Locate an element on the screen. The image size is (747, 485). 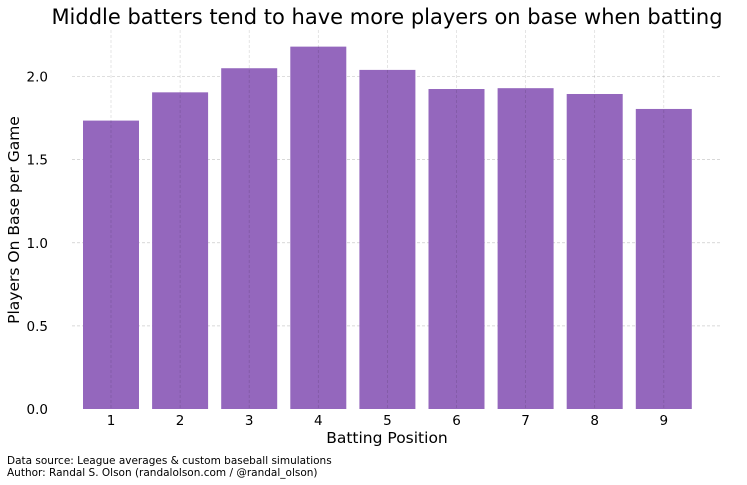
y-tick-label: 1.0 is located at coordinates (37, 244).